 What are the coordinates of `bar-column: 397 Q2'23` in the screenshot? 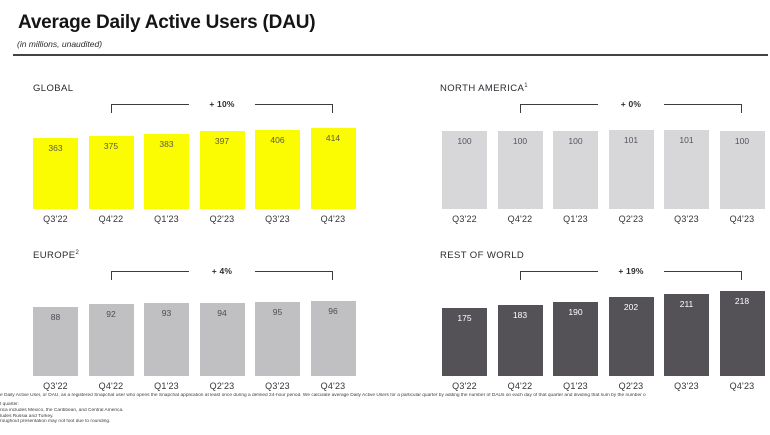 It's located at (222, 177).